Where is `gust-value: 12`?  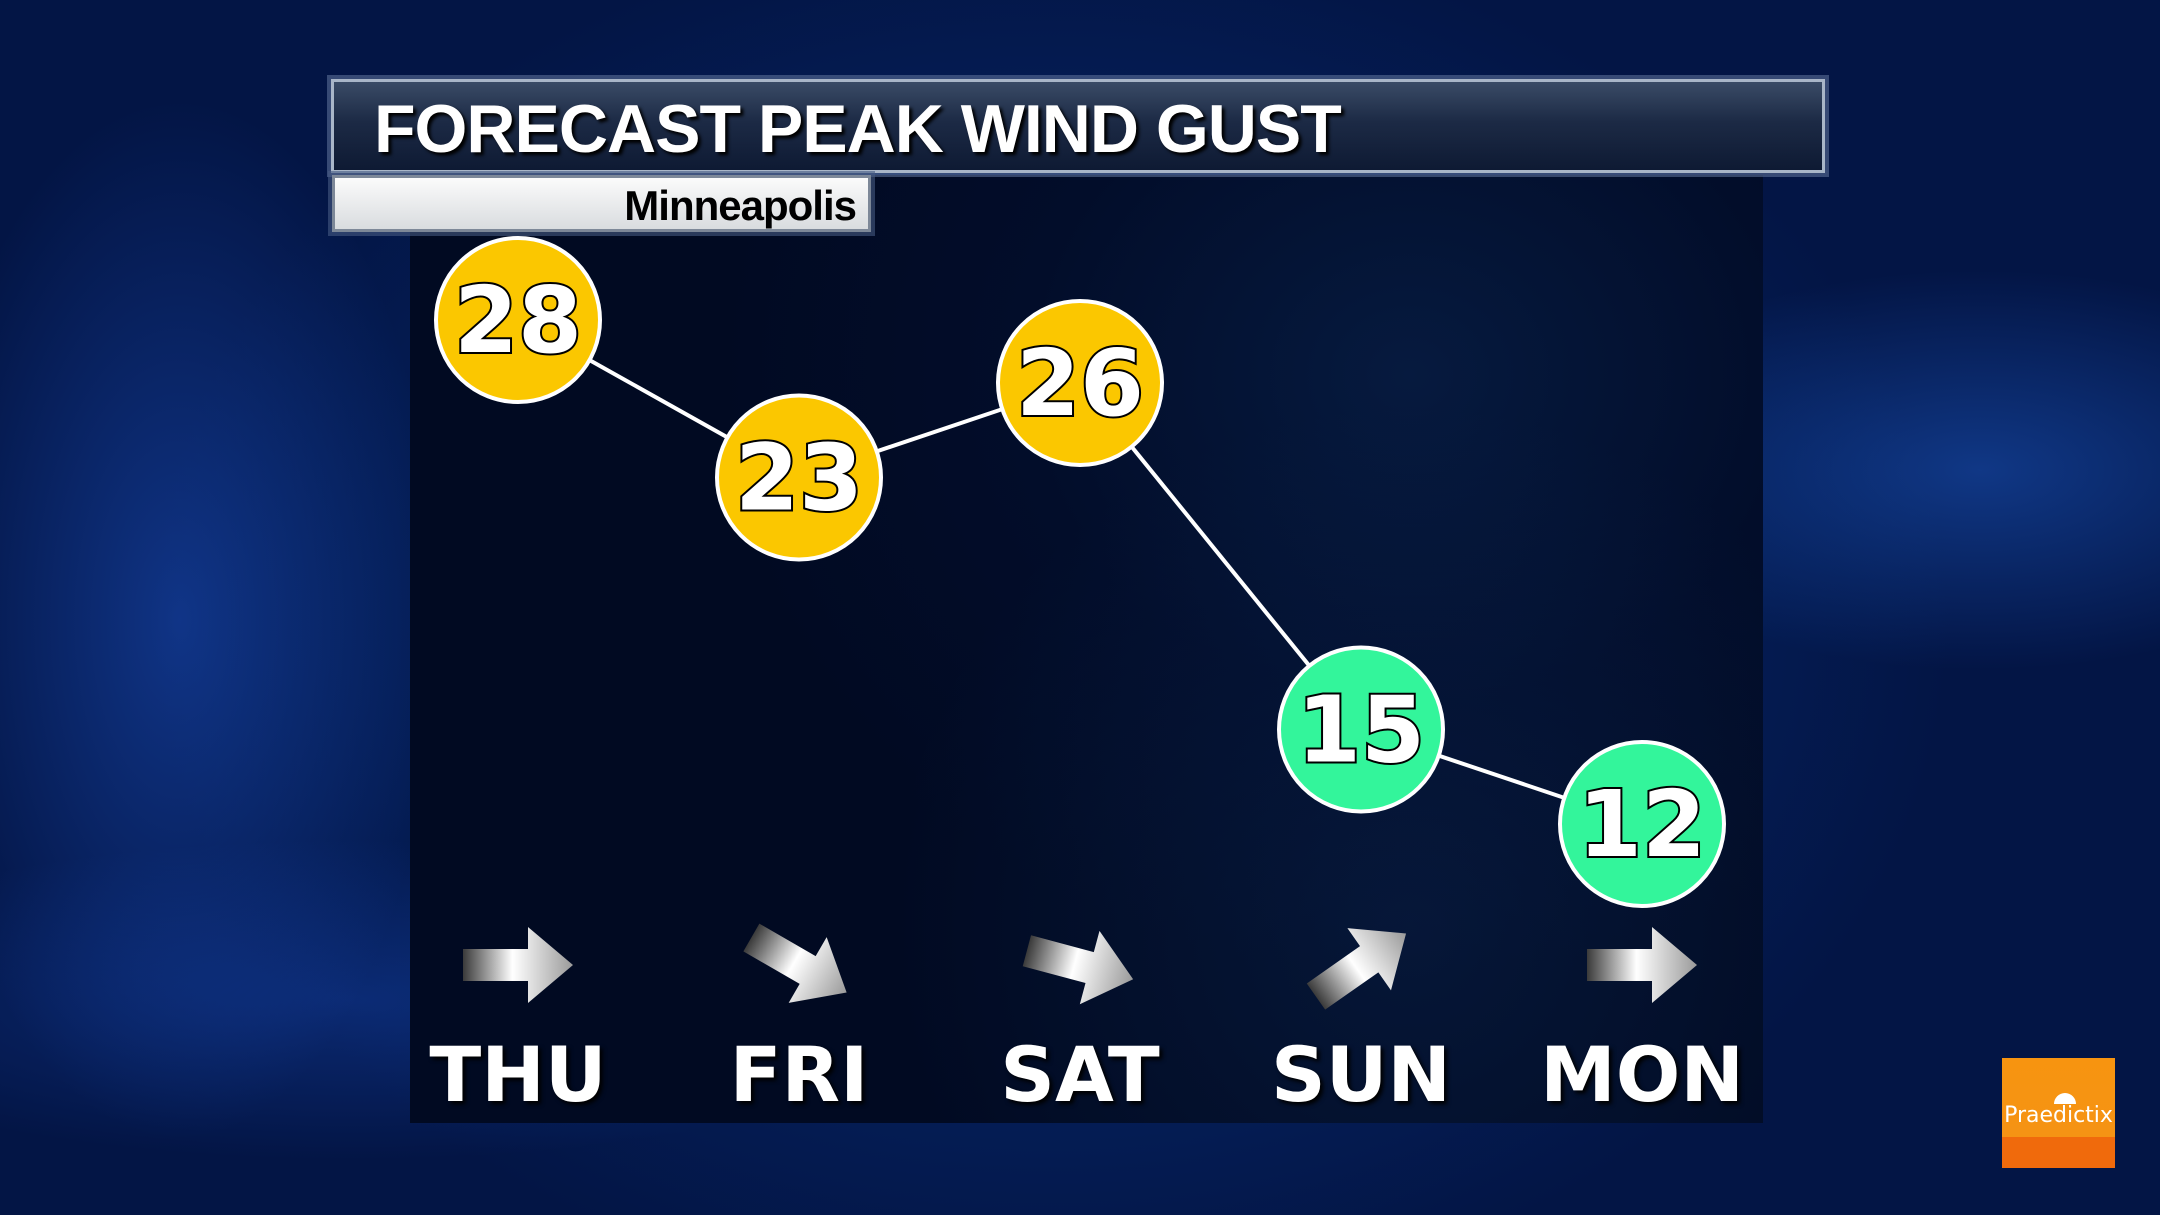
gust-value: 12 is located at coordinates (1642, 824).